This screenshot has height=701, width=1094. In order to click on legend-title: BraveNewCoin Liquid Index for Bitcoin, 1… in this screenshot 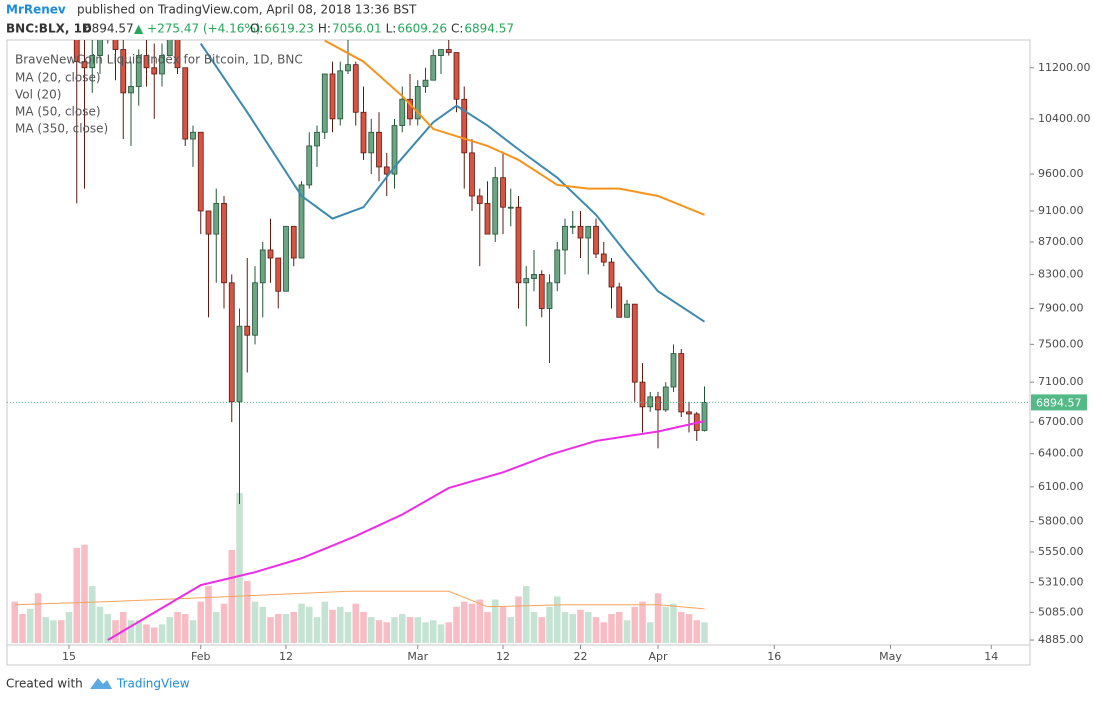, I will do `click(159, 60)`.